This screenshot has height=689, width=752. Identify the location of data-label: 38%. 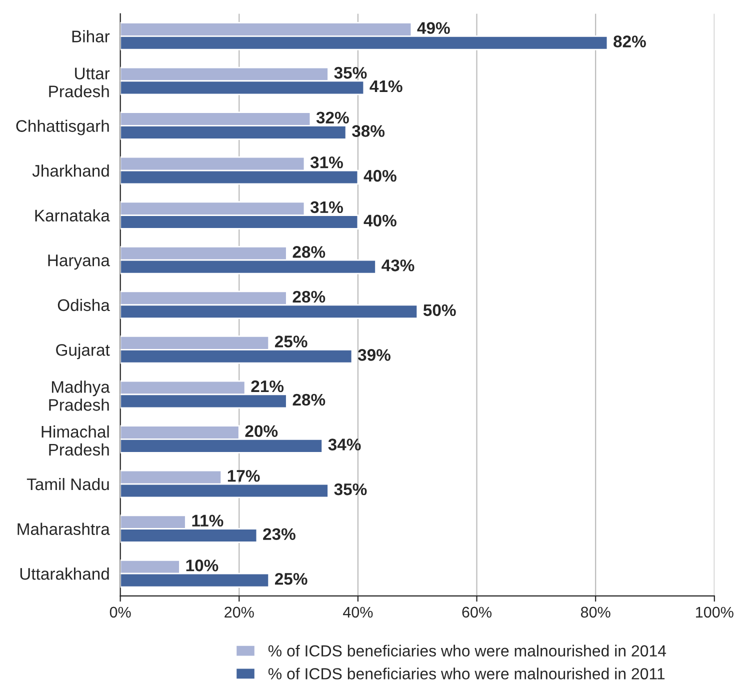
(368, 131).